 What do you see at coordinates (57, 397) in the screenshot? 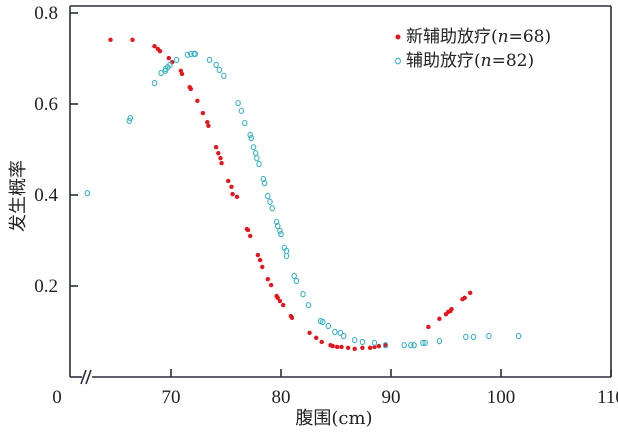
I see `origin-tick-label: 0` at bounding box center [57, 397].